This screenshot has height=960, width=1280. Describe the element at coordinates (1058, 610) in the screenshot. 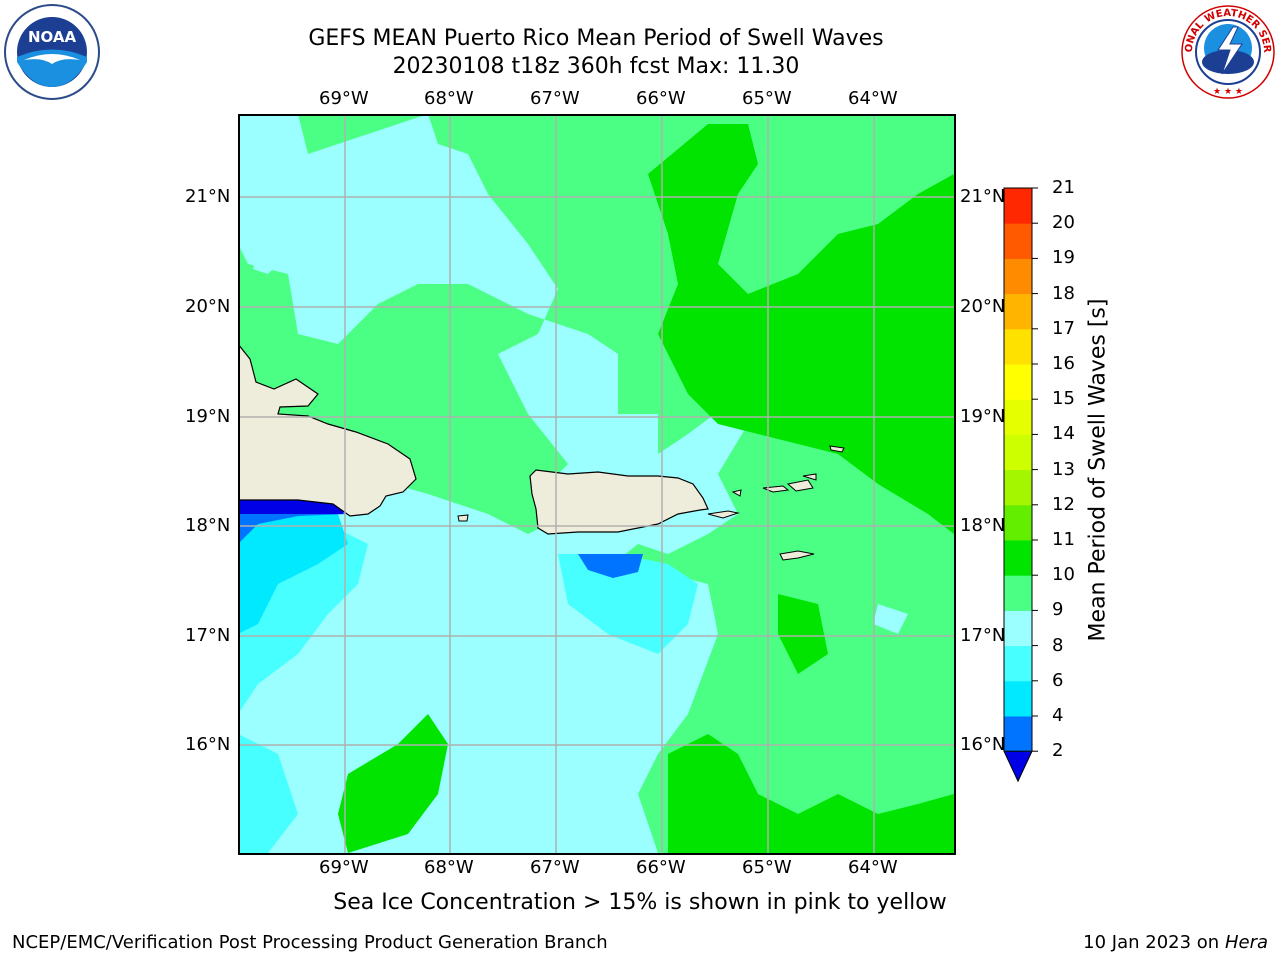

I see `colorbar-tick-label: 9` at that location.